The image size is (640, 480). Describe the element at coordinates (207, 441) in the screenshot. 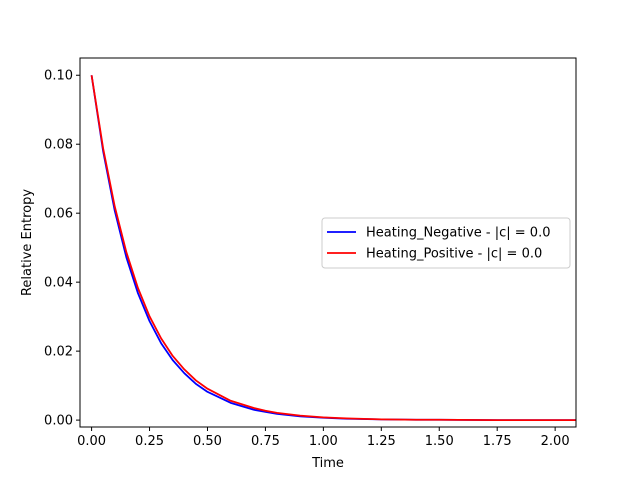

I see `x-tick-label: 0.50` at that location.